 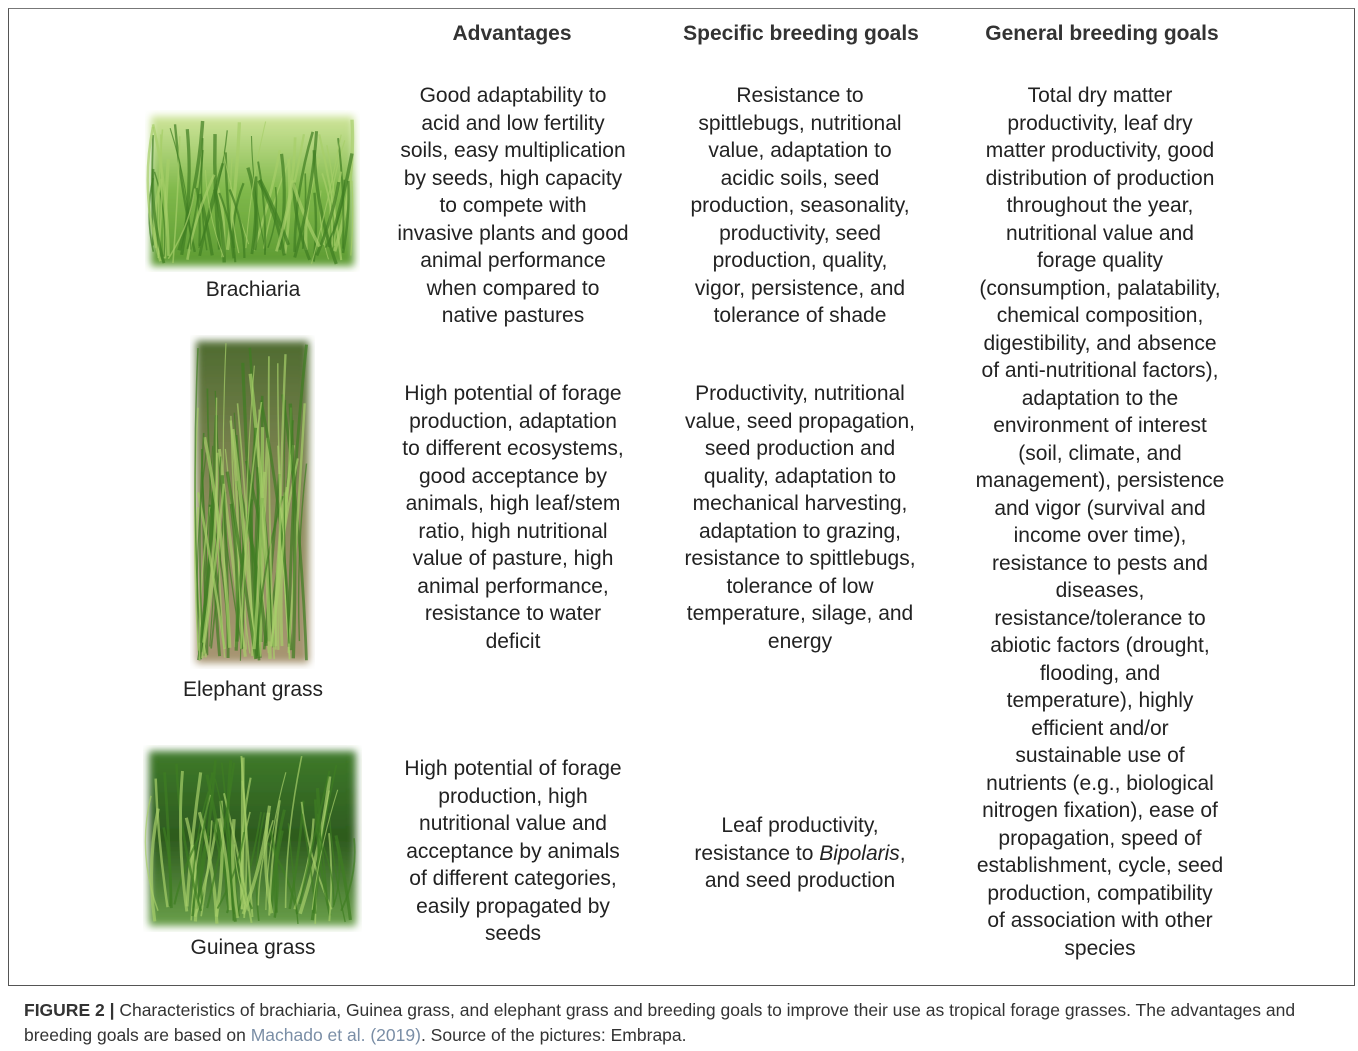 I want to click on text-line: of different categories,, so click(x=513, y=878).